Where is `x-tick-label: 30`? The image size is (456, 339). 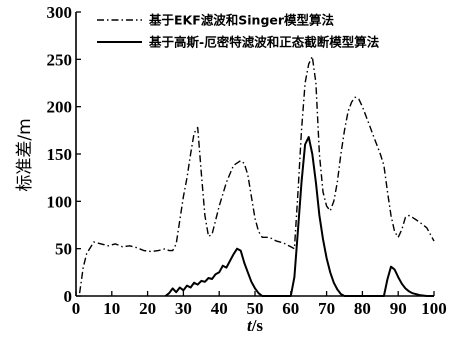 x-tick-label: 30 is located at coordinates (183, 308).